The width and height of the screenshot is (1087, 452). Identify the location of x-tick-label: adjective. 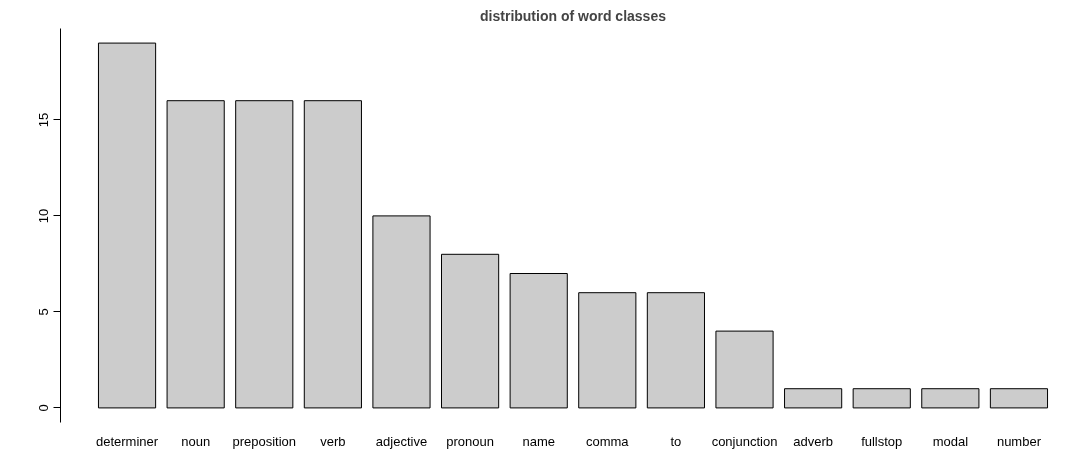
(401, 441).